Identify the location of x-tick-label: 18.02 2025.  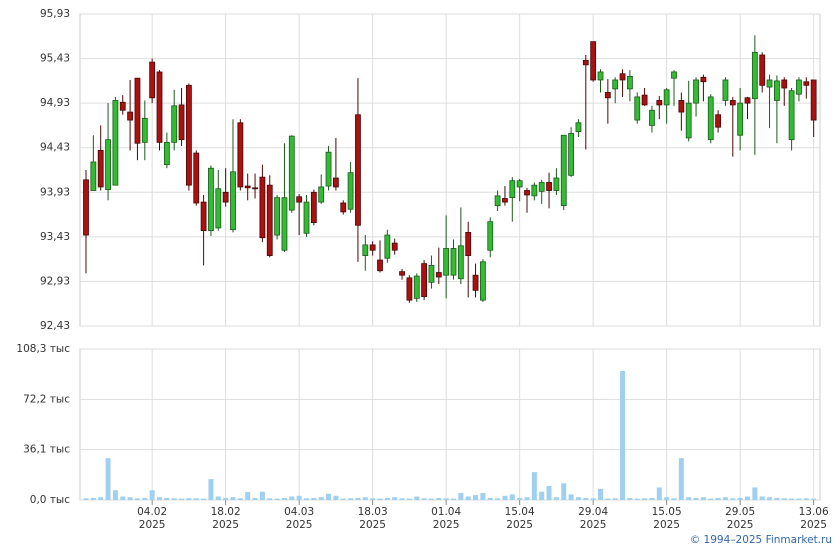
(225, 518).